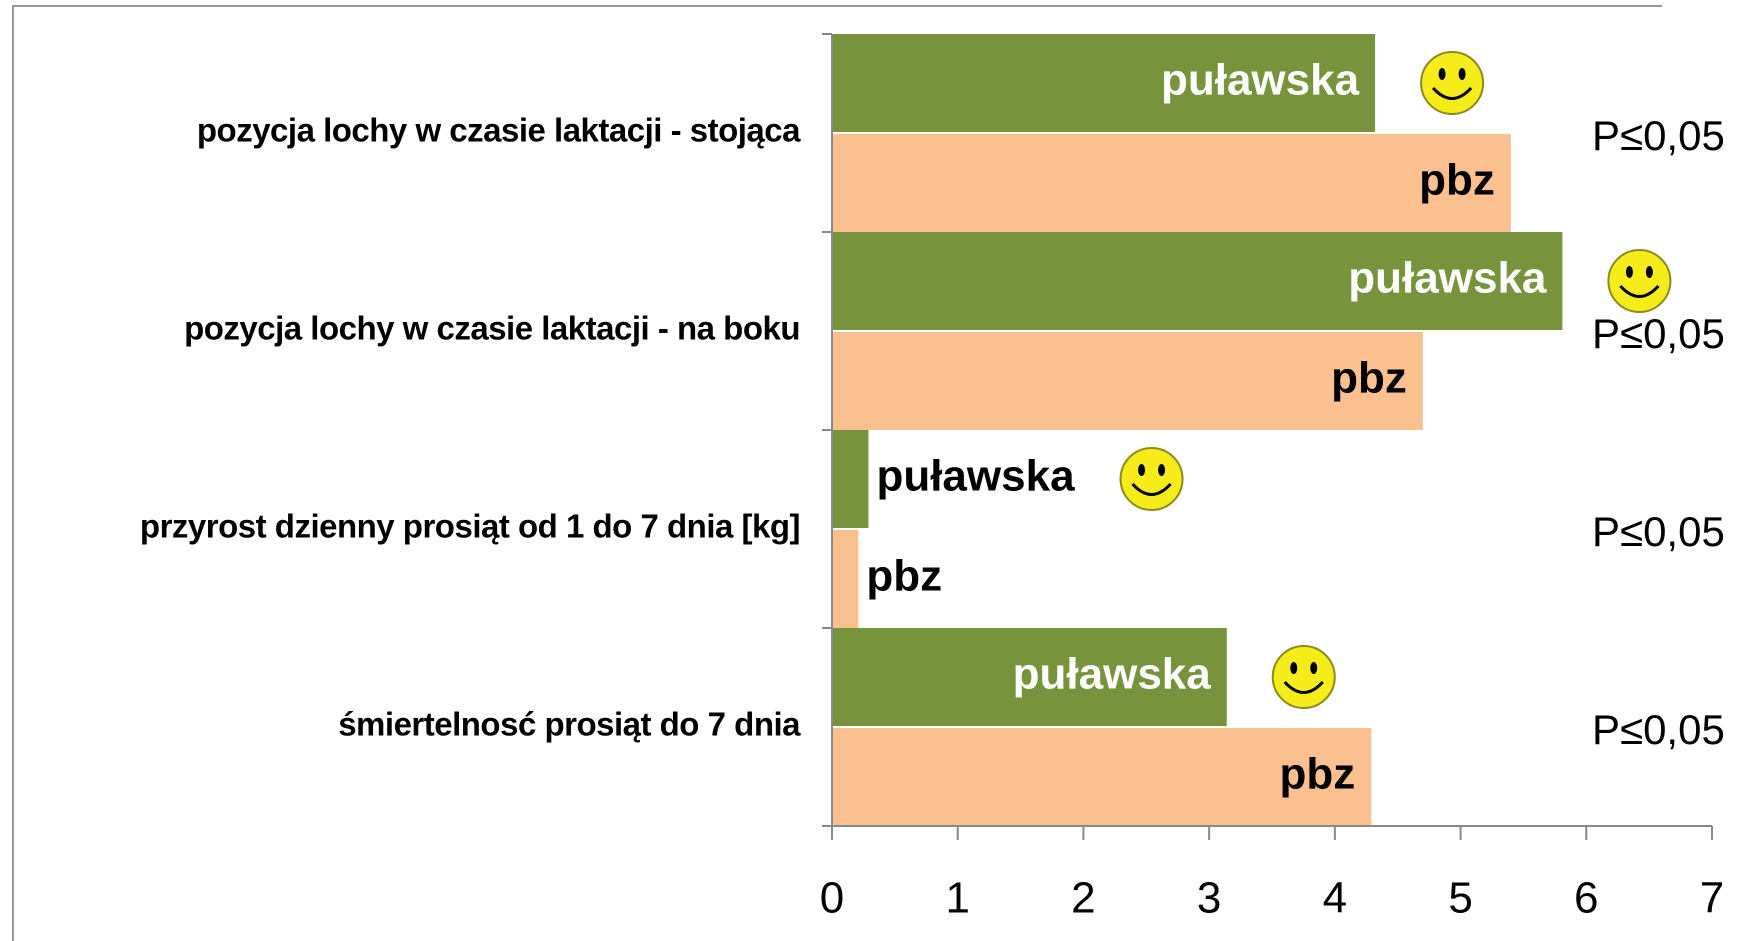  I want to click on x-tick-label: 2, so click(1083, 898).